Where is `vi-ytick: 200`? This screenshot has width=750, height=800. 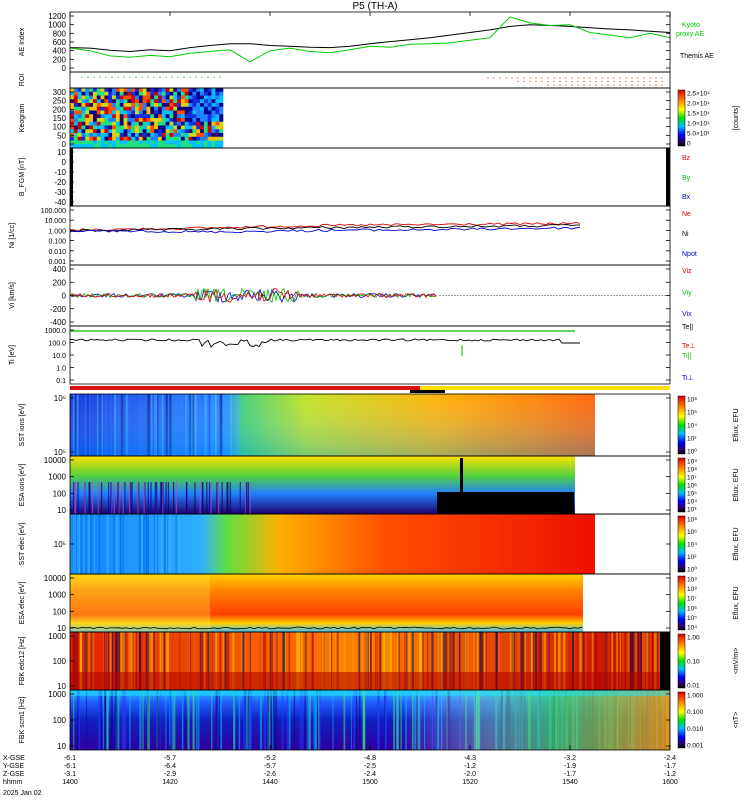 vi-ytick: 200 is located at coordinates (60, 282).